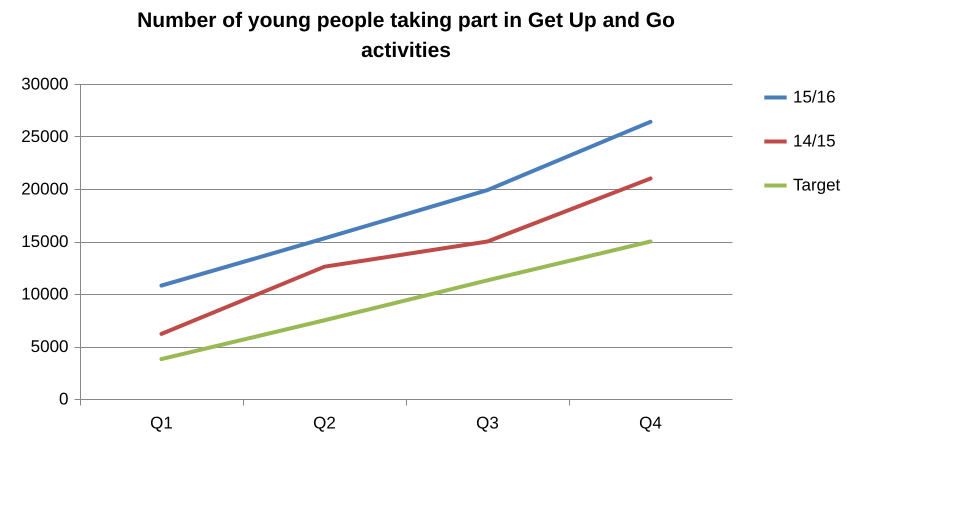 The width and height of the screenshot is (954, 510). Describe the element at coordinates (44, 294) in the screenshot. I see `y-tick-label: 10000` at that location.